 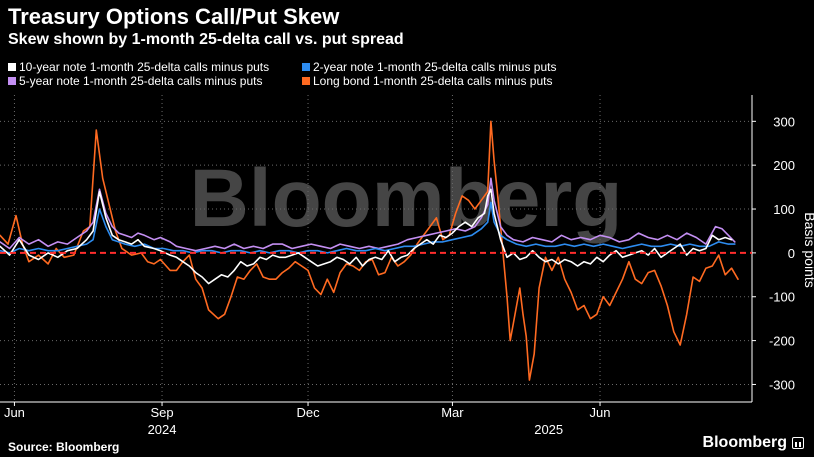 I want to click on x-tick-label: Mar, so click(x=452, y=412).